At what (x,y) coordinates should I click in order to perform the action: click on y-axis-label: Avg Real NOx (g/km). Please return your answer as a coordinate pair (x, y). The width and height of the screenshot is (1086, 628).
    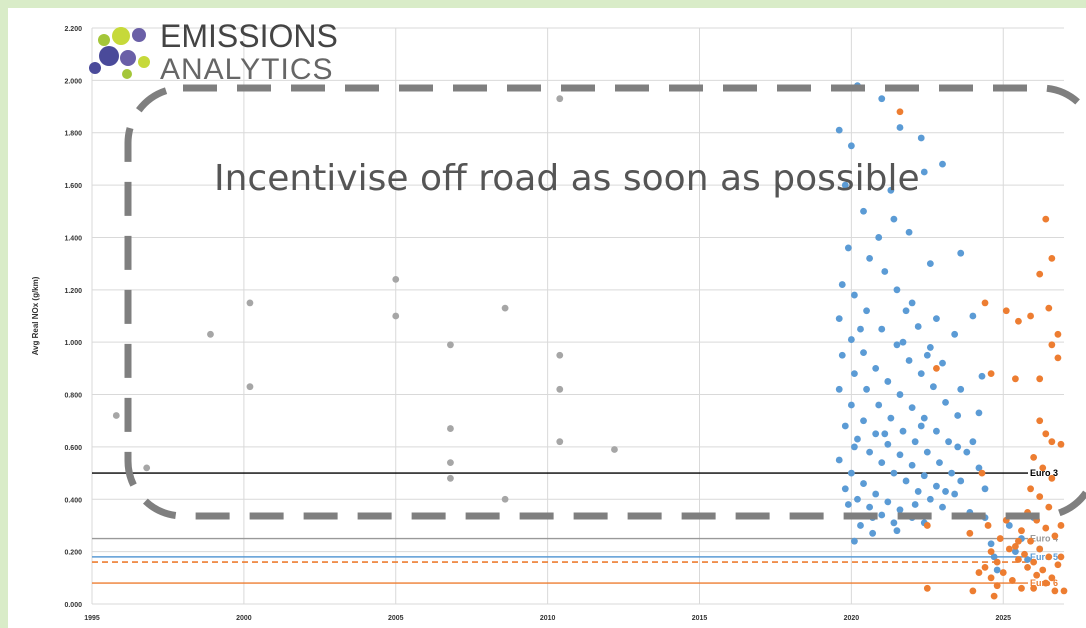
    Looking at the image, I should click on (35, 315).